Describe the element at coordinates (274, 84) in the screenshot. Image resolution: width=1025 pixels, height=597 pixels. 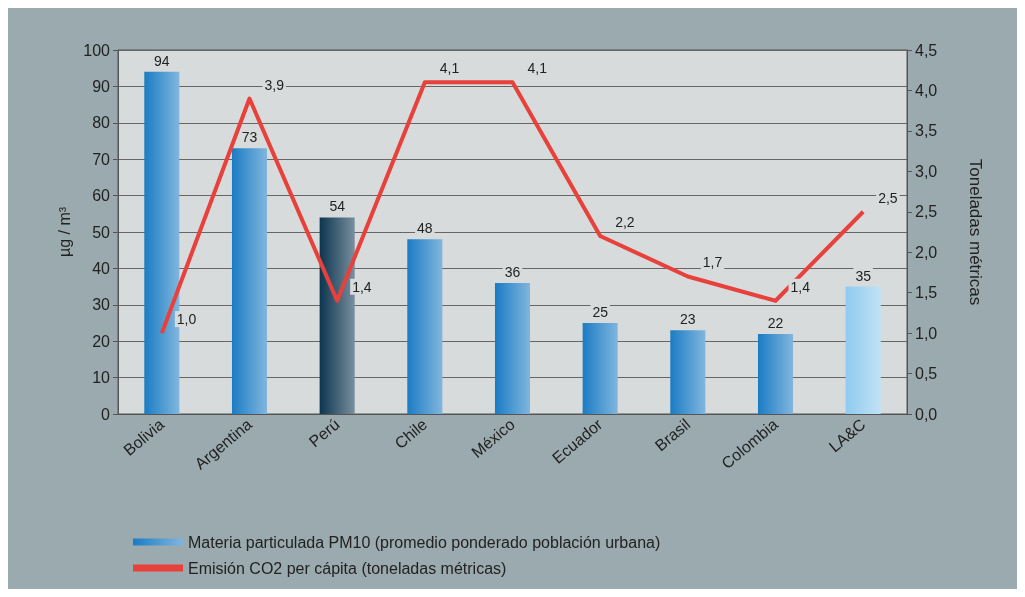
I see `data-label: 3,9` at that location.